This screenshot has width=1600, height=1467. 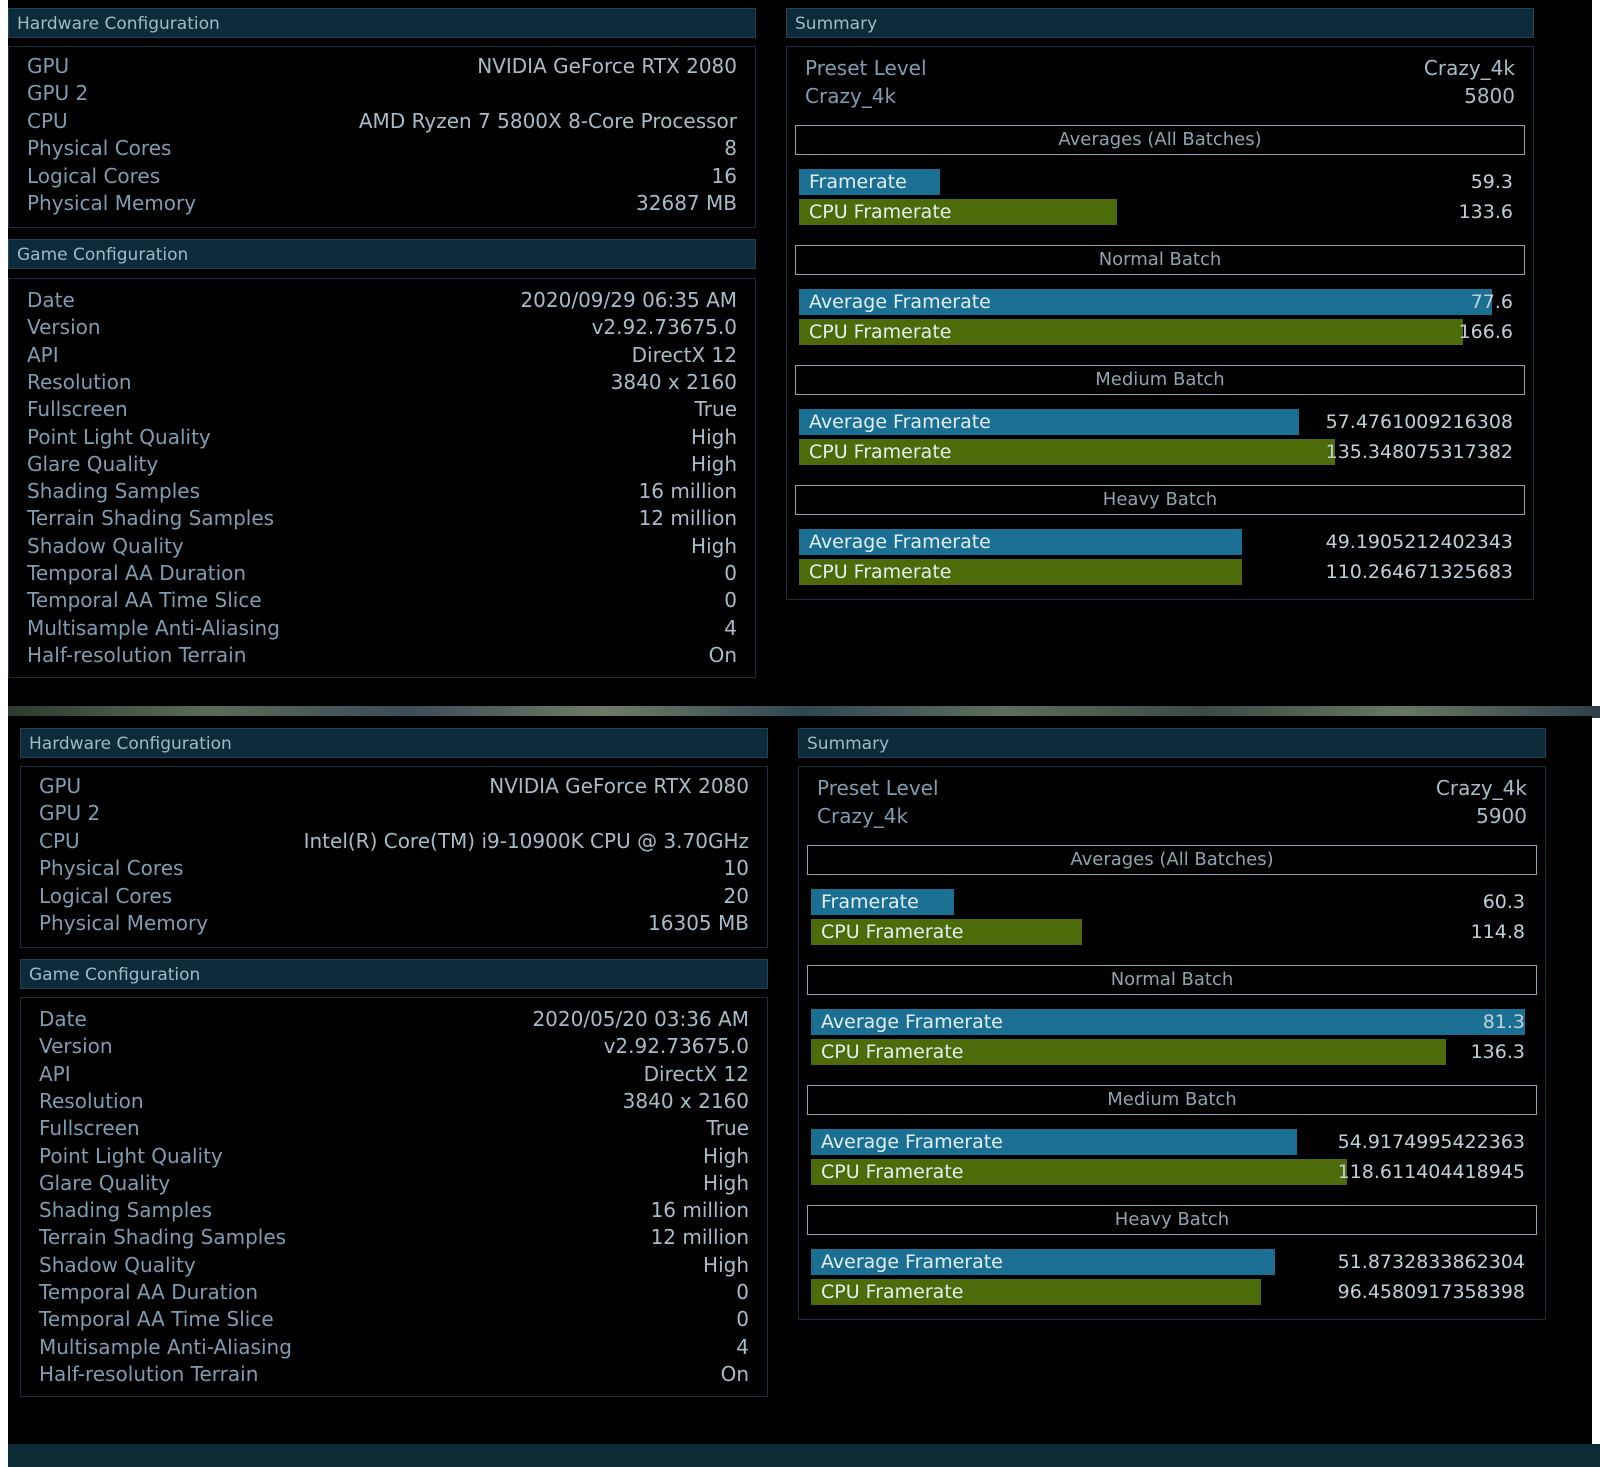 I want to click on game-row-label: Multisample Anti-Aliasing, so click(x=153, y=627).